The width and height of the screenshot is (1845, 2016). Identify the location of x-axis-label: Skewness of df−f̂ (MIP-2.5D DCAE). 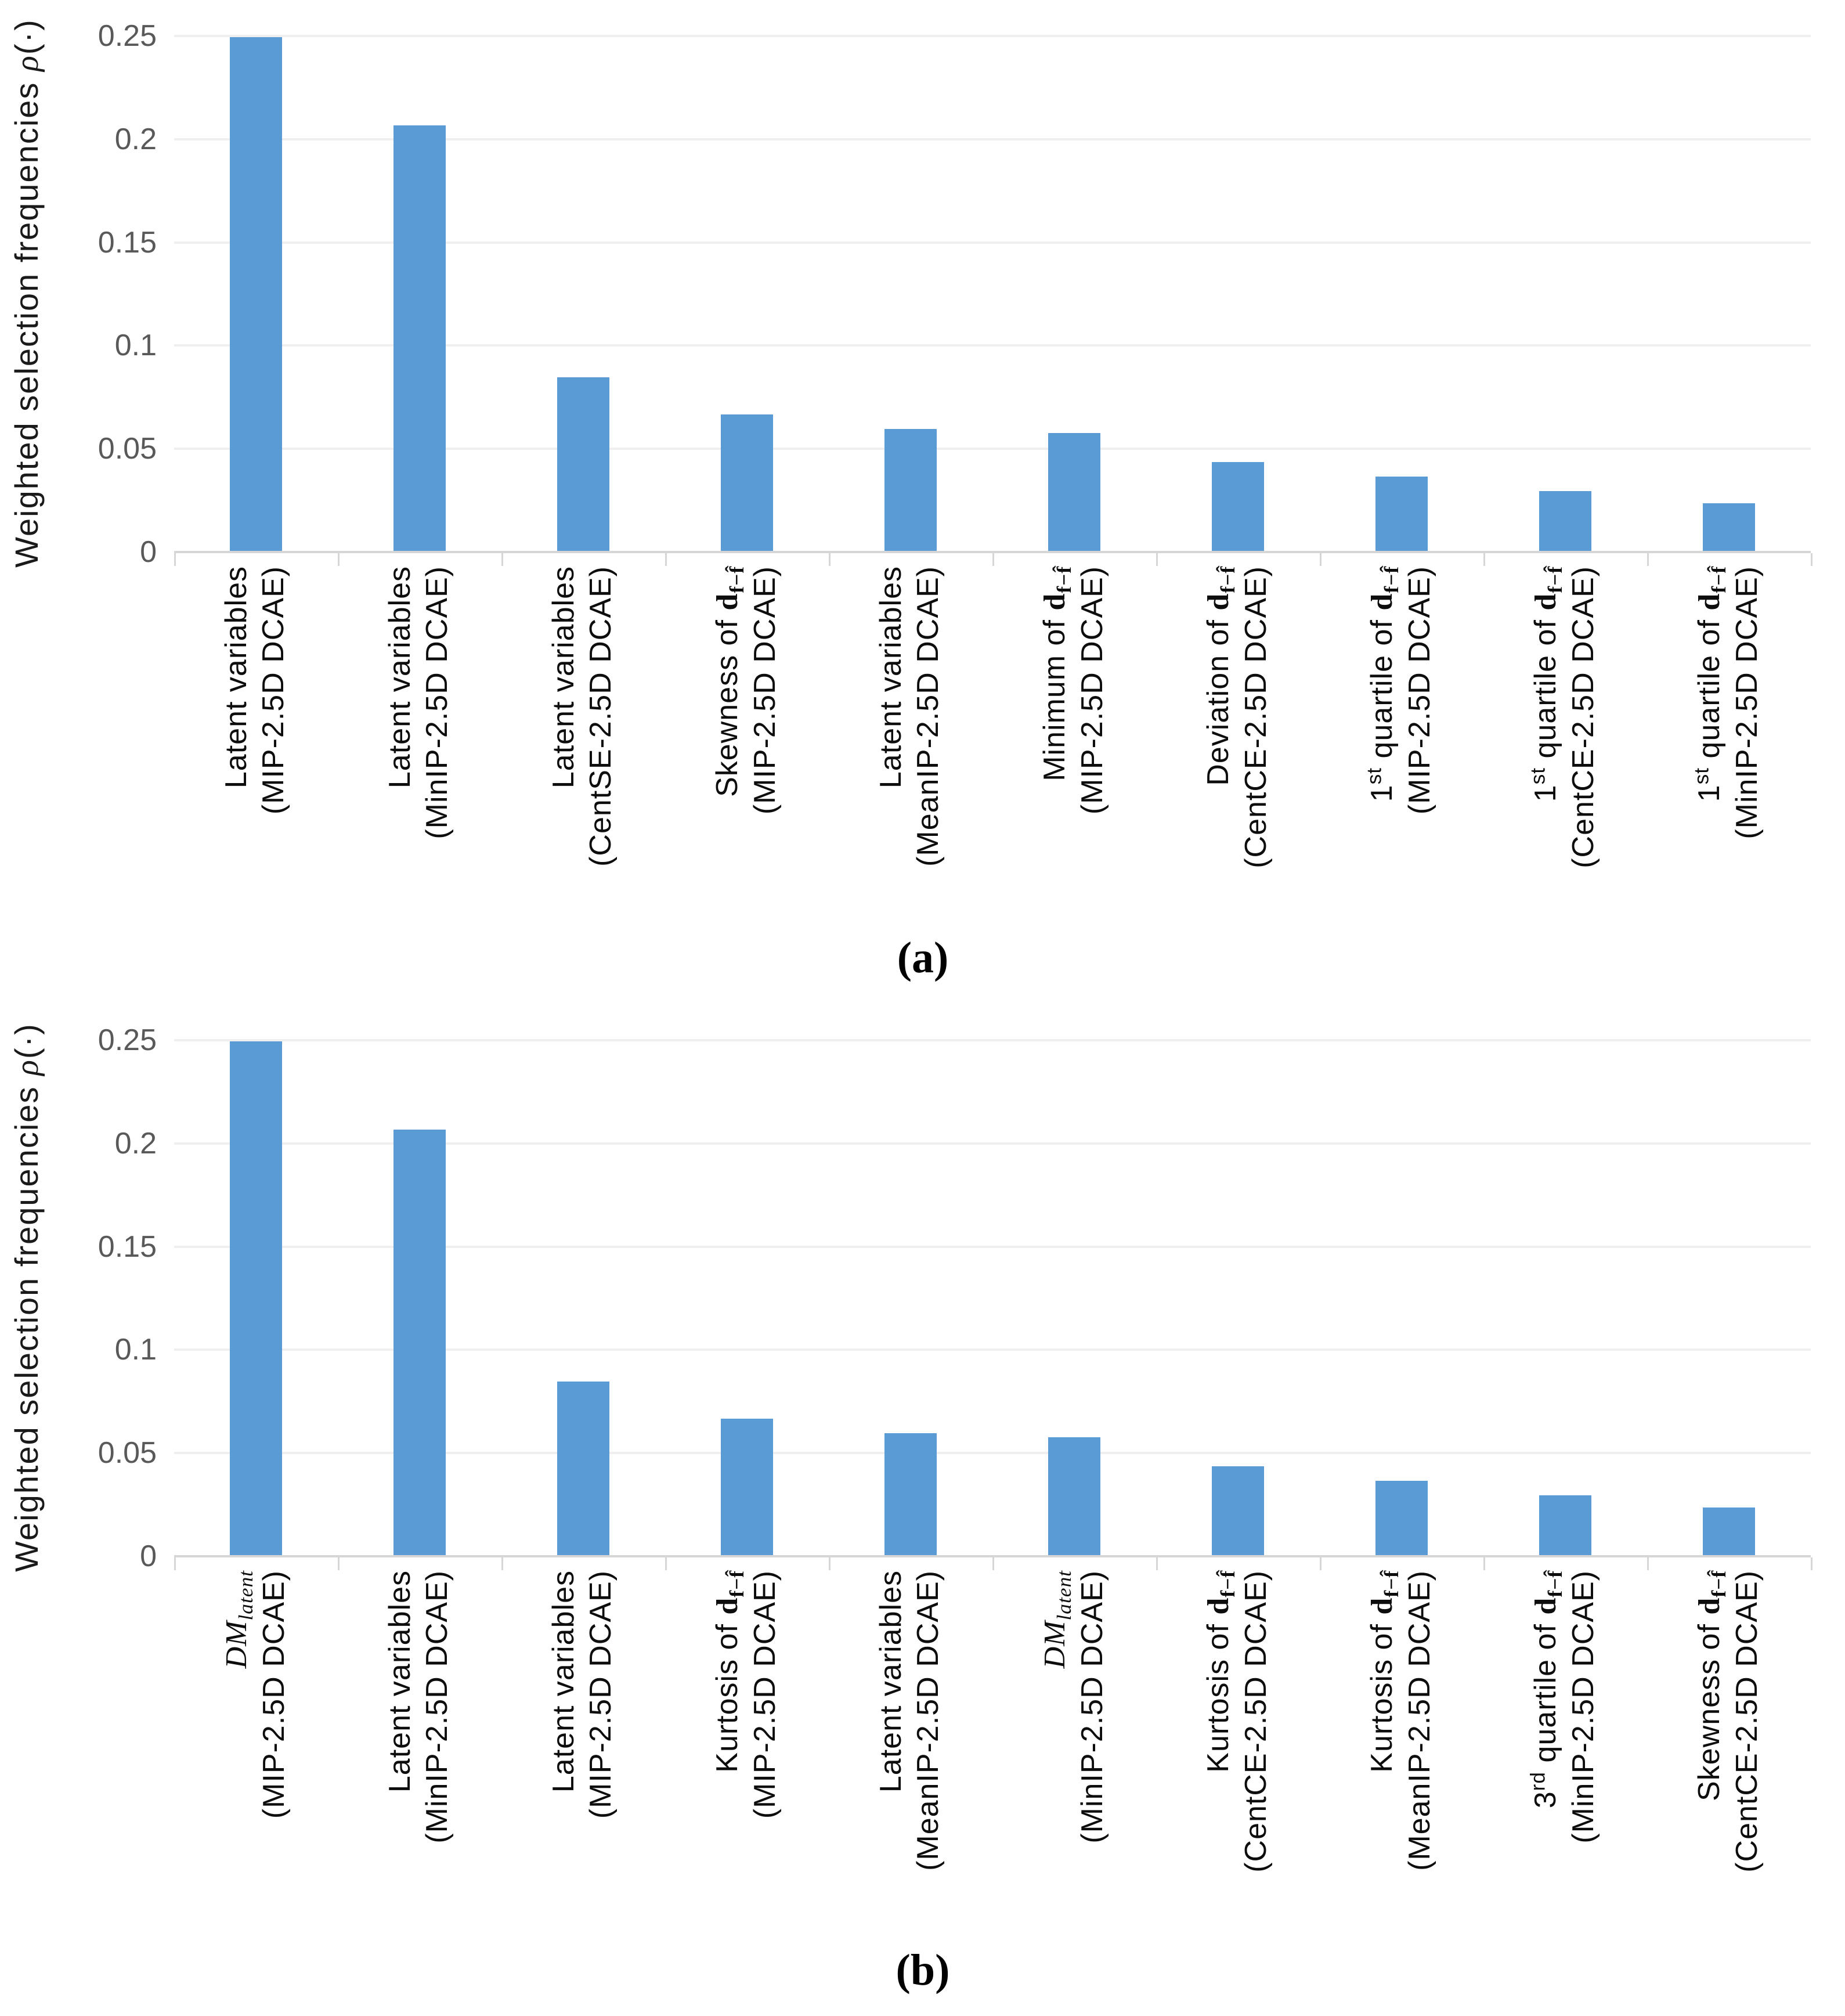
(746, 690).